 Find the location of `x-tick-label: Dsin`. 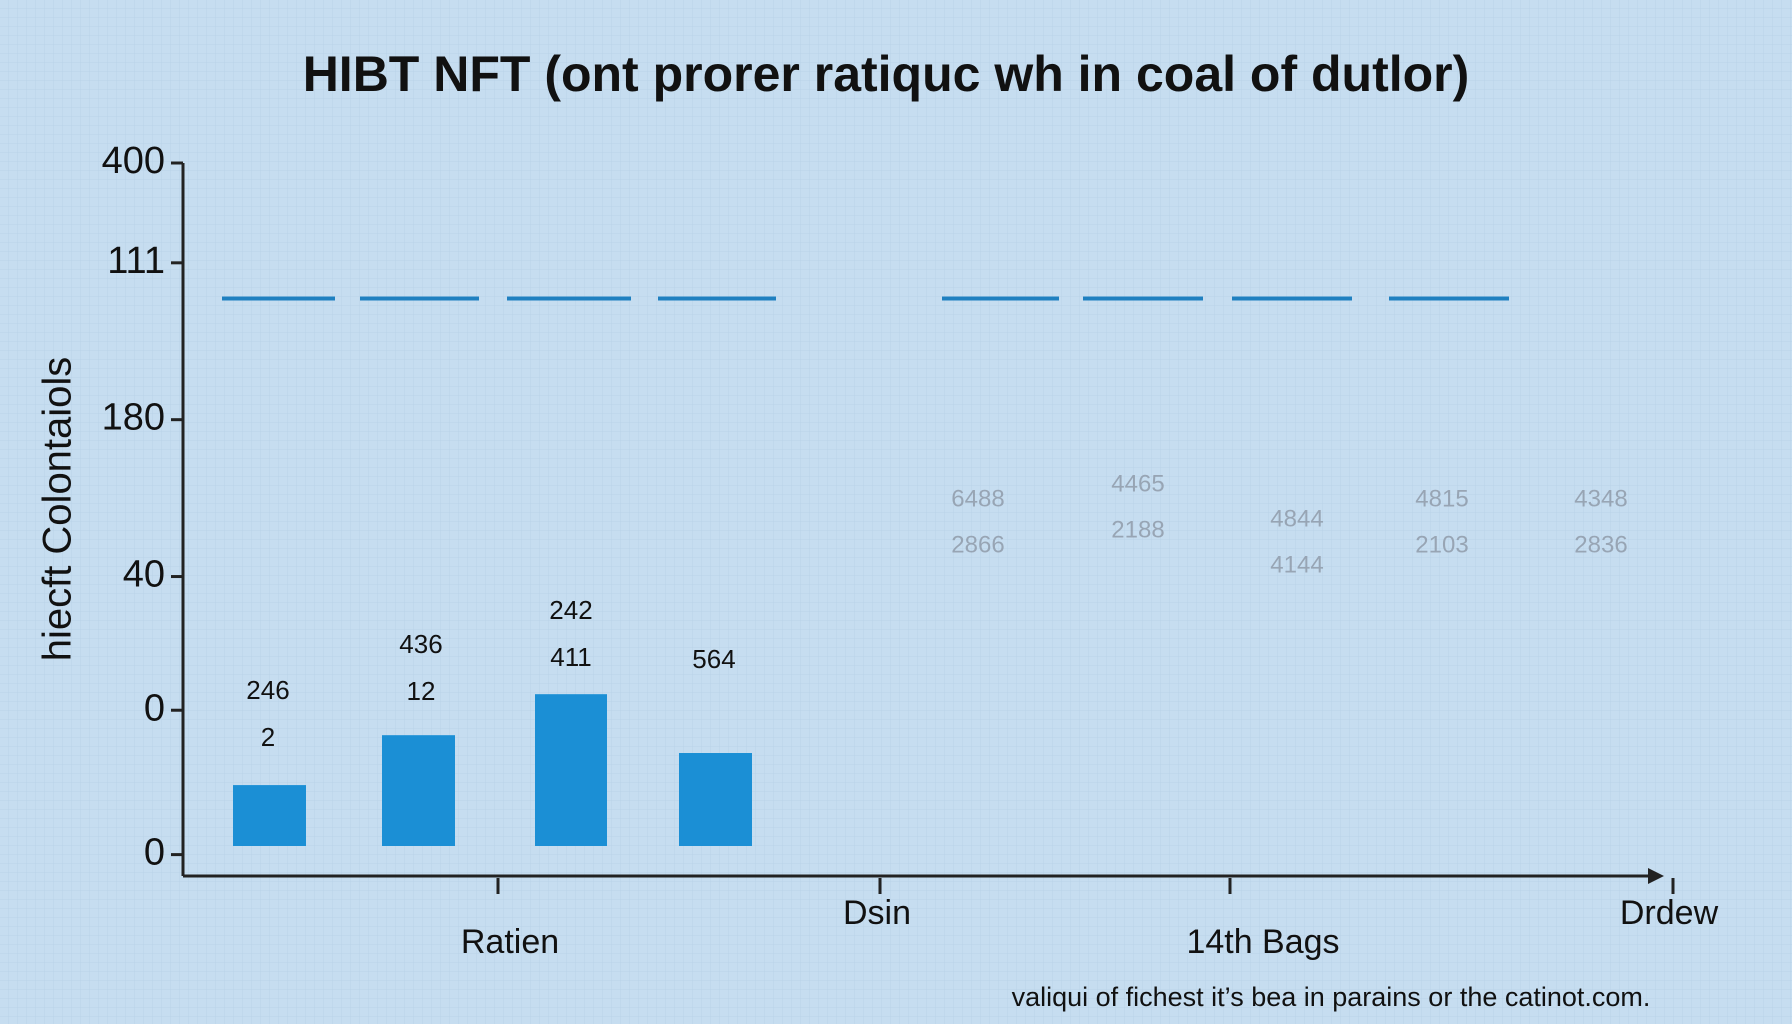

x-tick-label: Dsin is located at coordinates (877, 913).